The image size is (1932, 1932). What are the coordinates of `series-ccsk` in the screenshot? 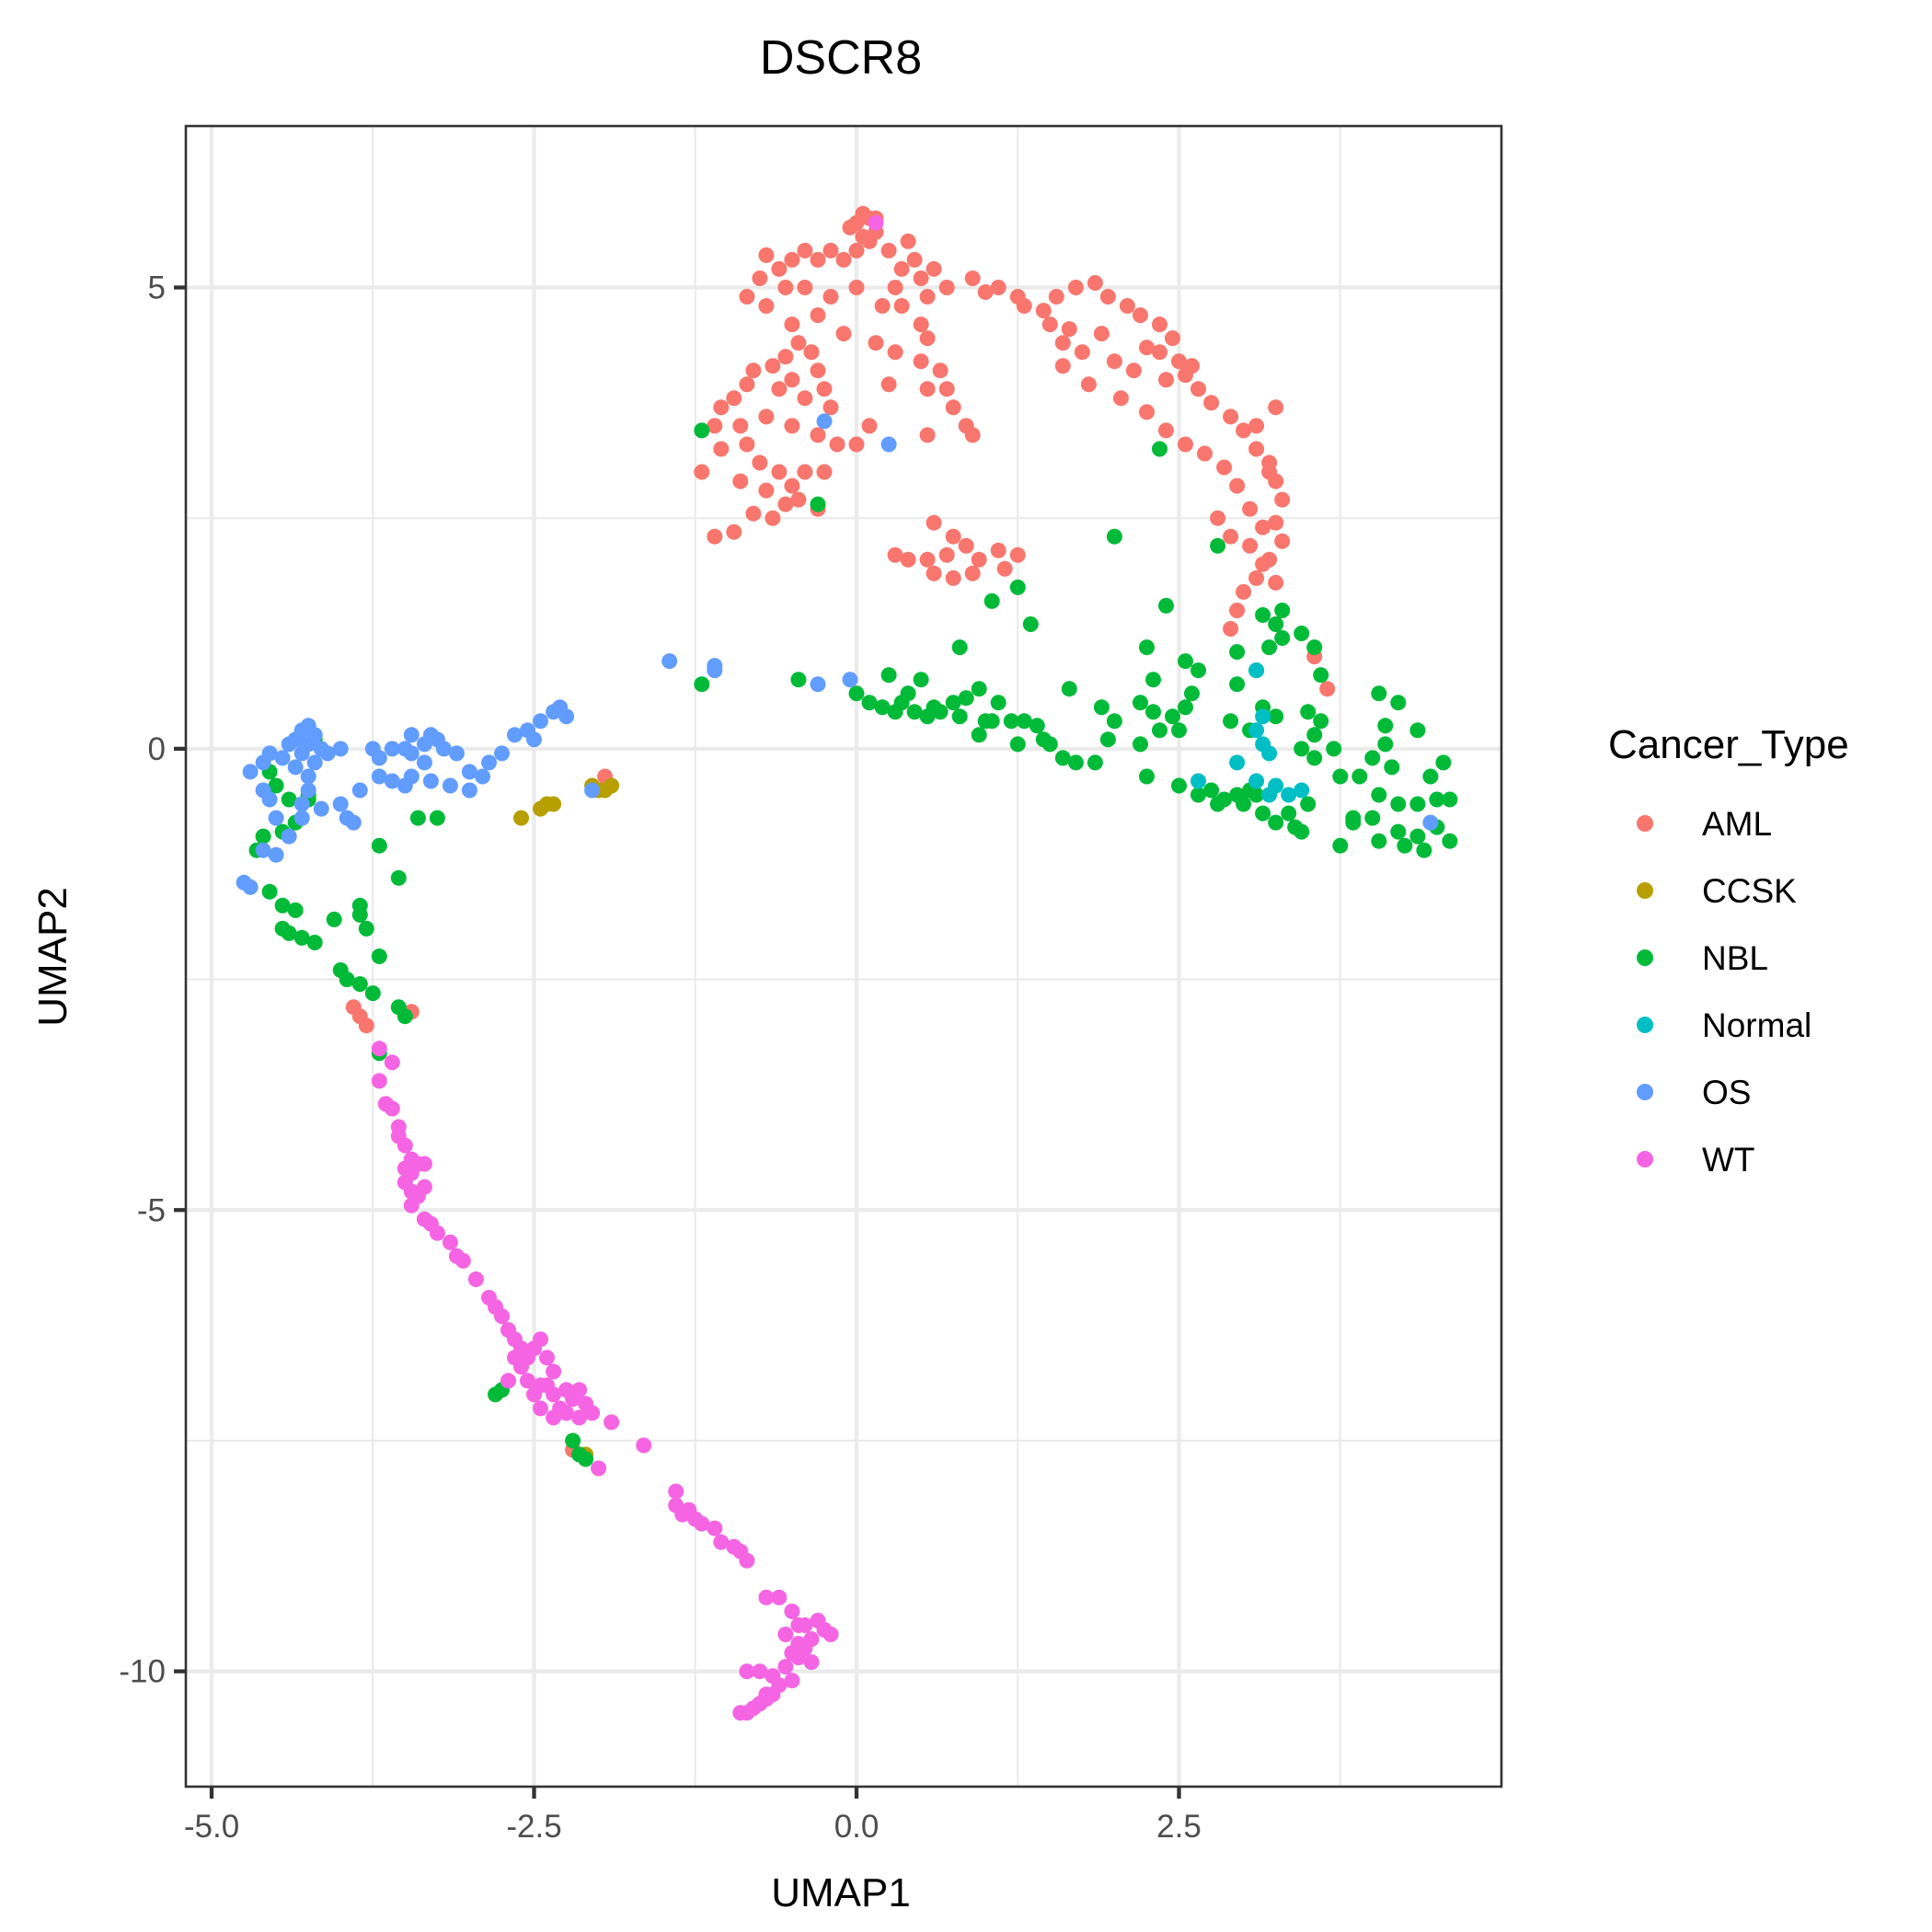 It's located at (566, 1120).